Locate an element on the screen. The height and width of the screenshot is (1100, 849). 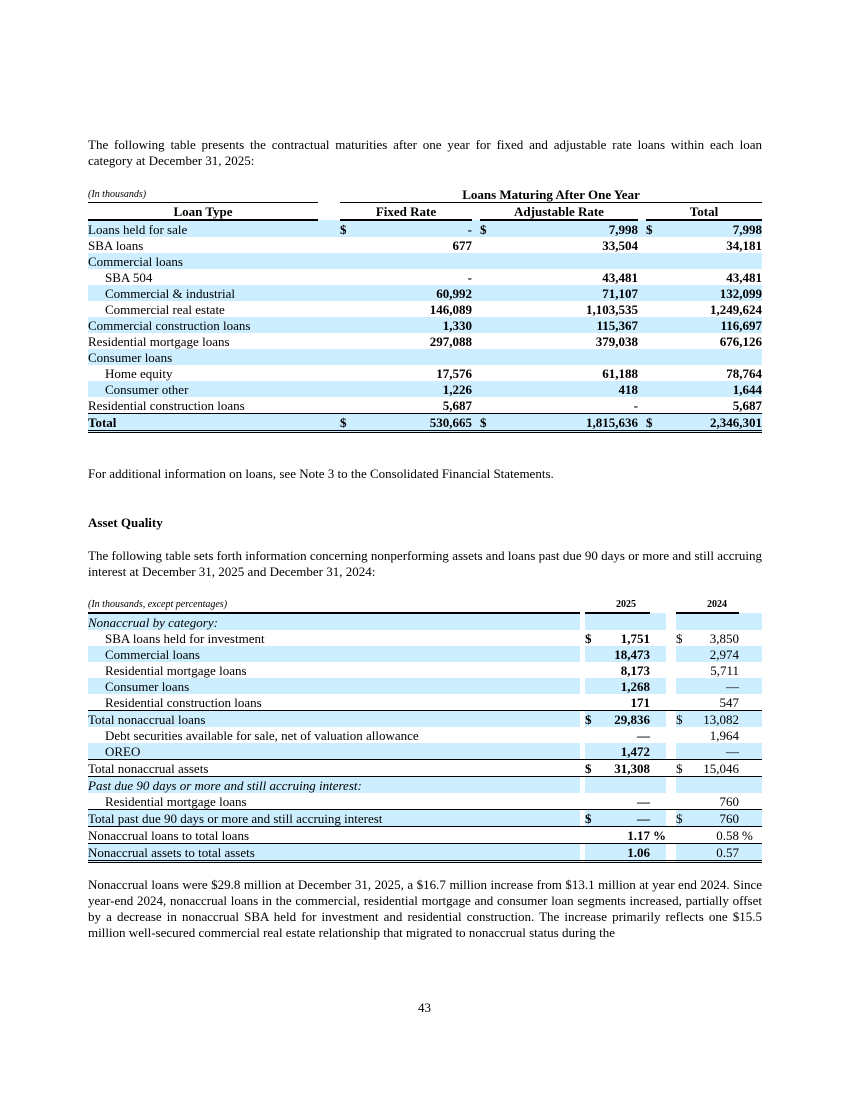
row-label: Consumer loans is located at coordinates (203, 357).